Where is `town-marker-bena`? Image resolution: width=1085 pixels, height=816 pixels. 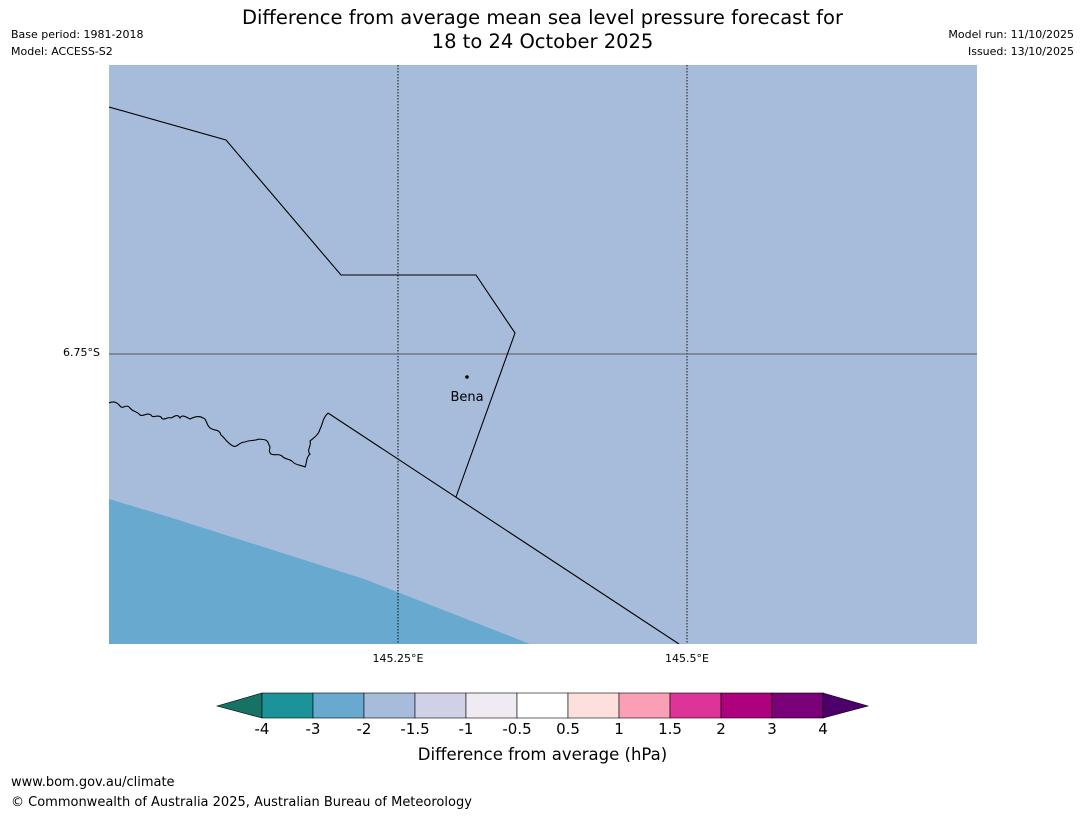
town-marker-bena is located at coordinates (467, 377).